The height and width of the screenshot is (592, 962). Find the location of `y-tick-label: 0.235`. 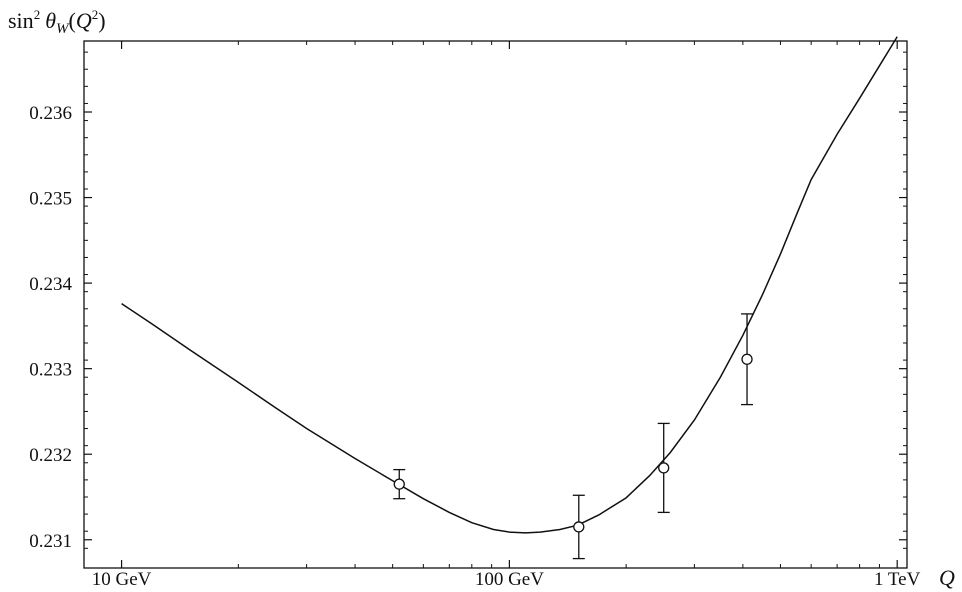

y-tick-label: 0.235 is located at coordinates (50, 199).